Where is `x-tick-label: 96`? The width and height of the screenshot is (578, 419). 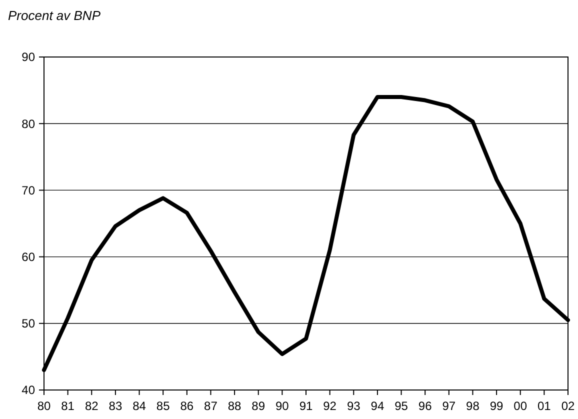 x-tick-label: 96 is located at coordinates (425, 406).